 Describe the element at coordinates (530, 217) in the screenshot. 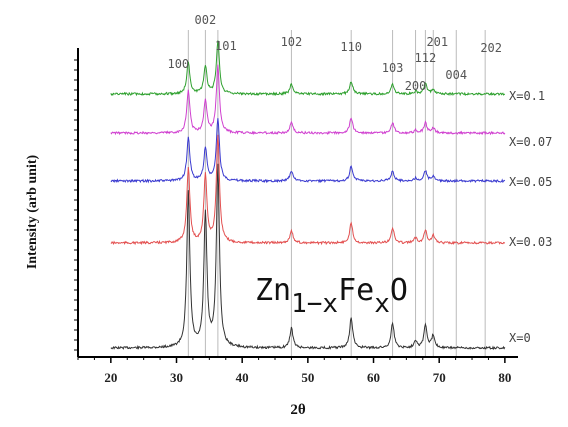

I see `series-labels: X=0 X=0.03 X=0.05 X=0.07 X=0.1` at that location.